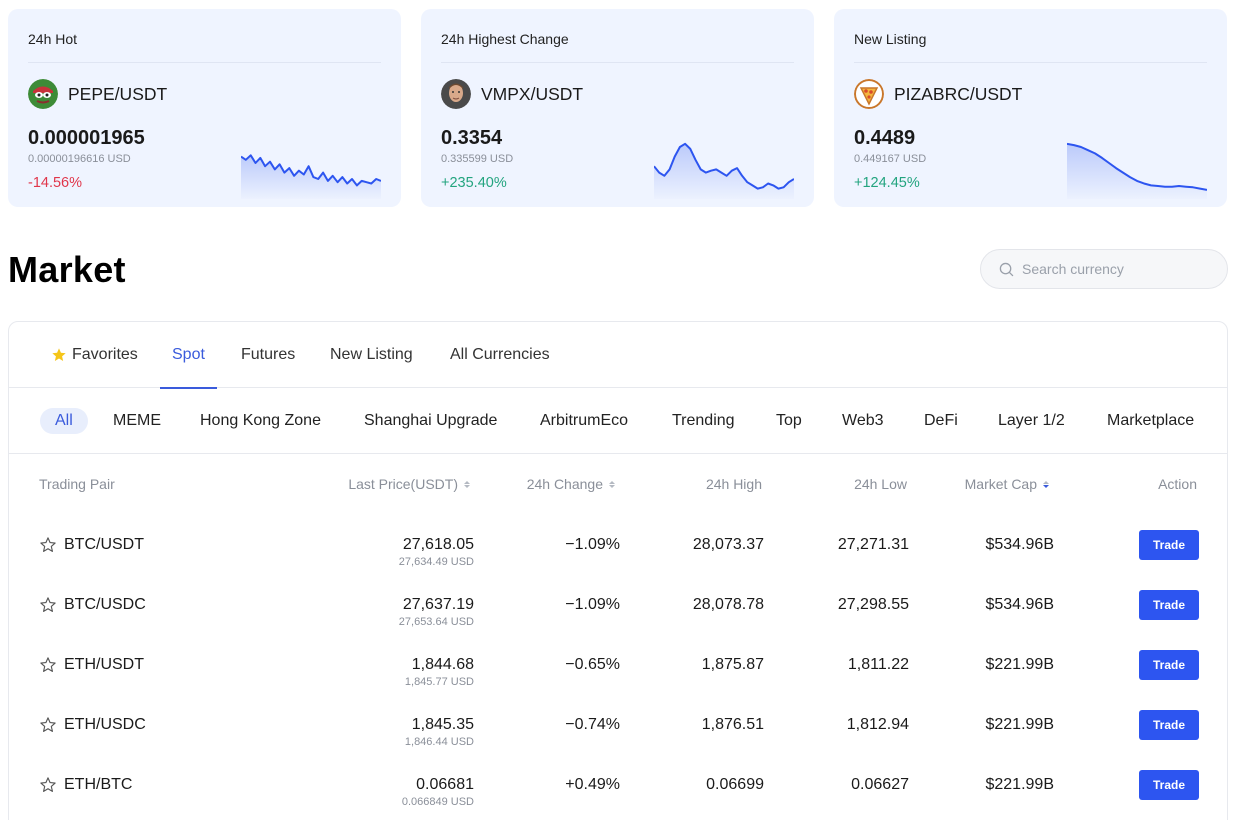  I want to click on column-label: Last Price(USDT), so click(403, 484).